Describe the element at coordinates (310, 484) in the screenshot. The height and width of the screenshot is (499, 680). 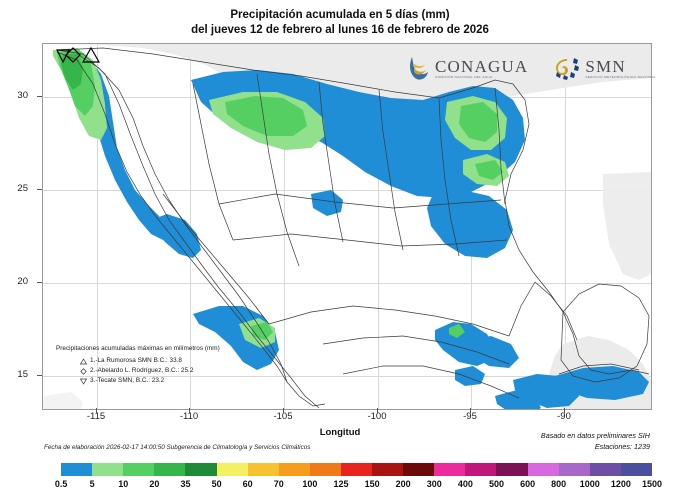
I see `colorbar-tick: 100` at that location.